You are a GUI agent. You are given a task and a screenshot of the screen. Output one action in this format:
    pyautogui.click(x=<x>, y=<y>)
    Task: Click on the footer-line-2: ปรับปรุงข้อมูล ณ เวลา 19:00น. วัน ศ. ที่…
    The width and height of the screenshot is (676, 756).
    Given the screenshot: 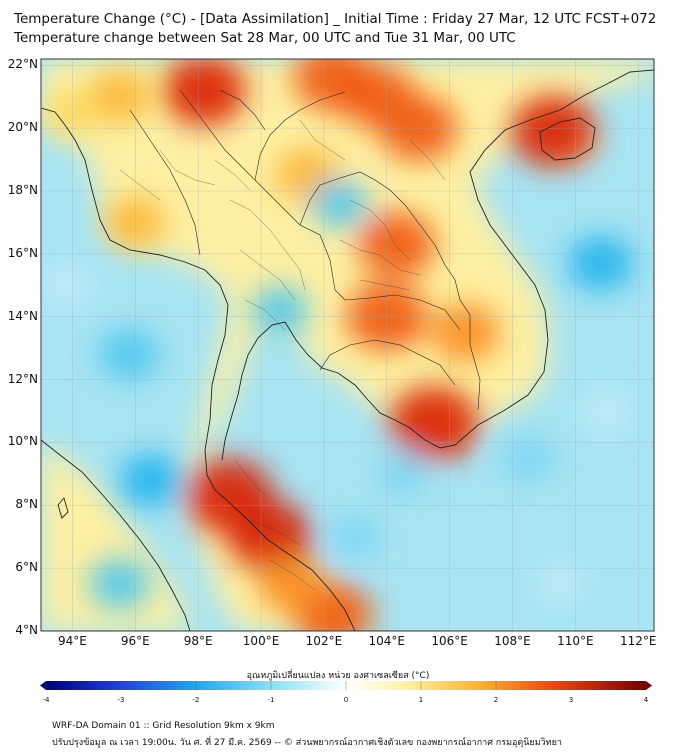 What is the action you would take?
    pyautogui.click(x=307, y=743)
    